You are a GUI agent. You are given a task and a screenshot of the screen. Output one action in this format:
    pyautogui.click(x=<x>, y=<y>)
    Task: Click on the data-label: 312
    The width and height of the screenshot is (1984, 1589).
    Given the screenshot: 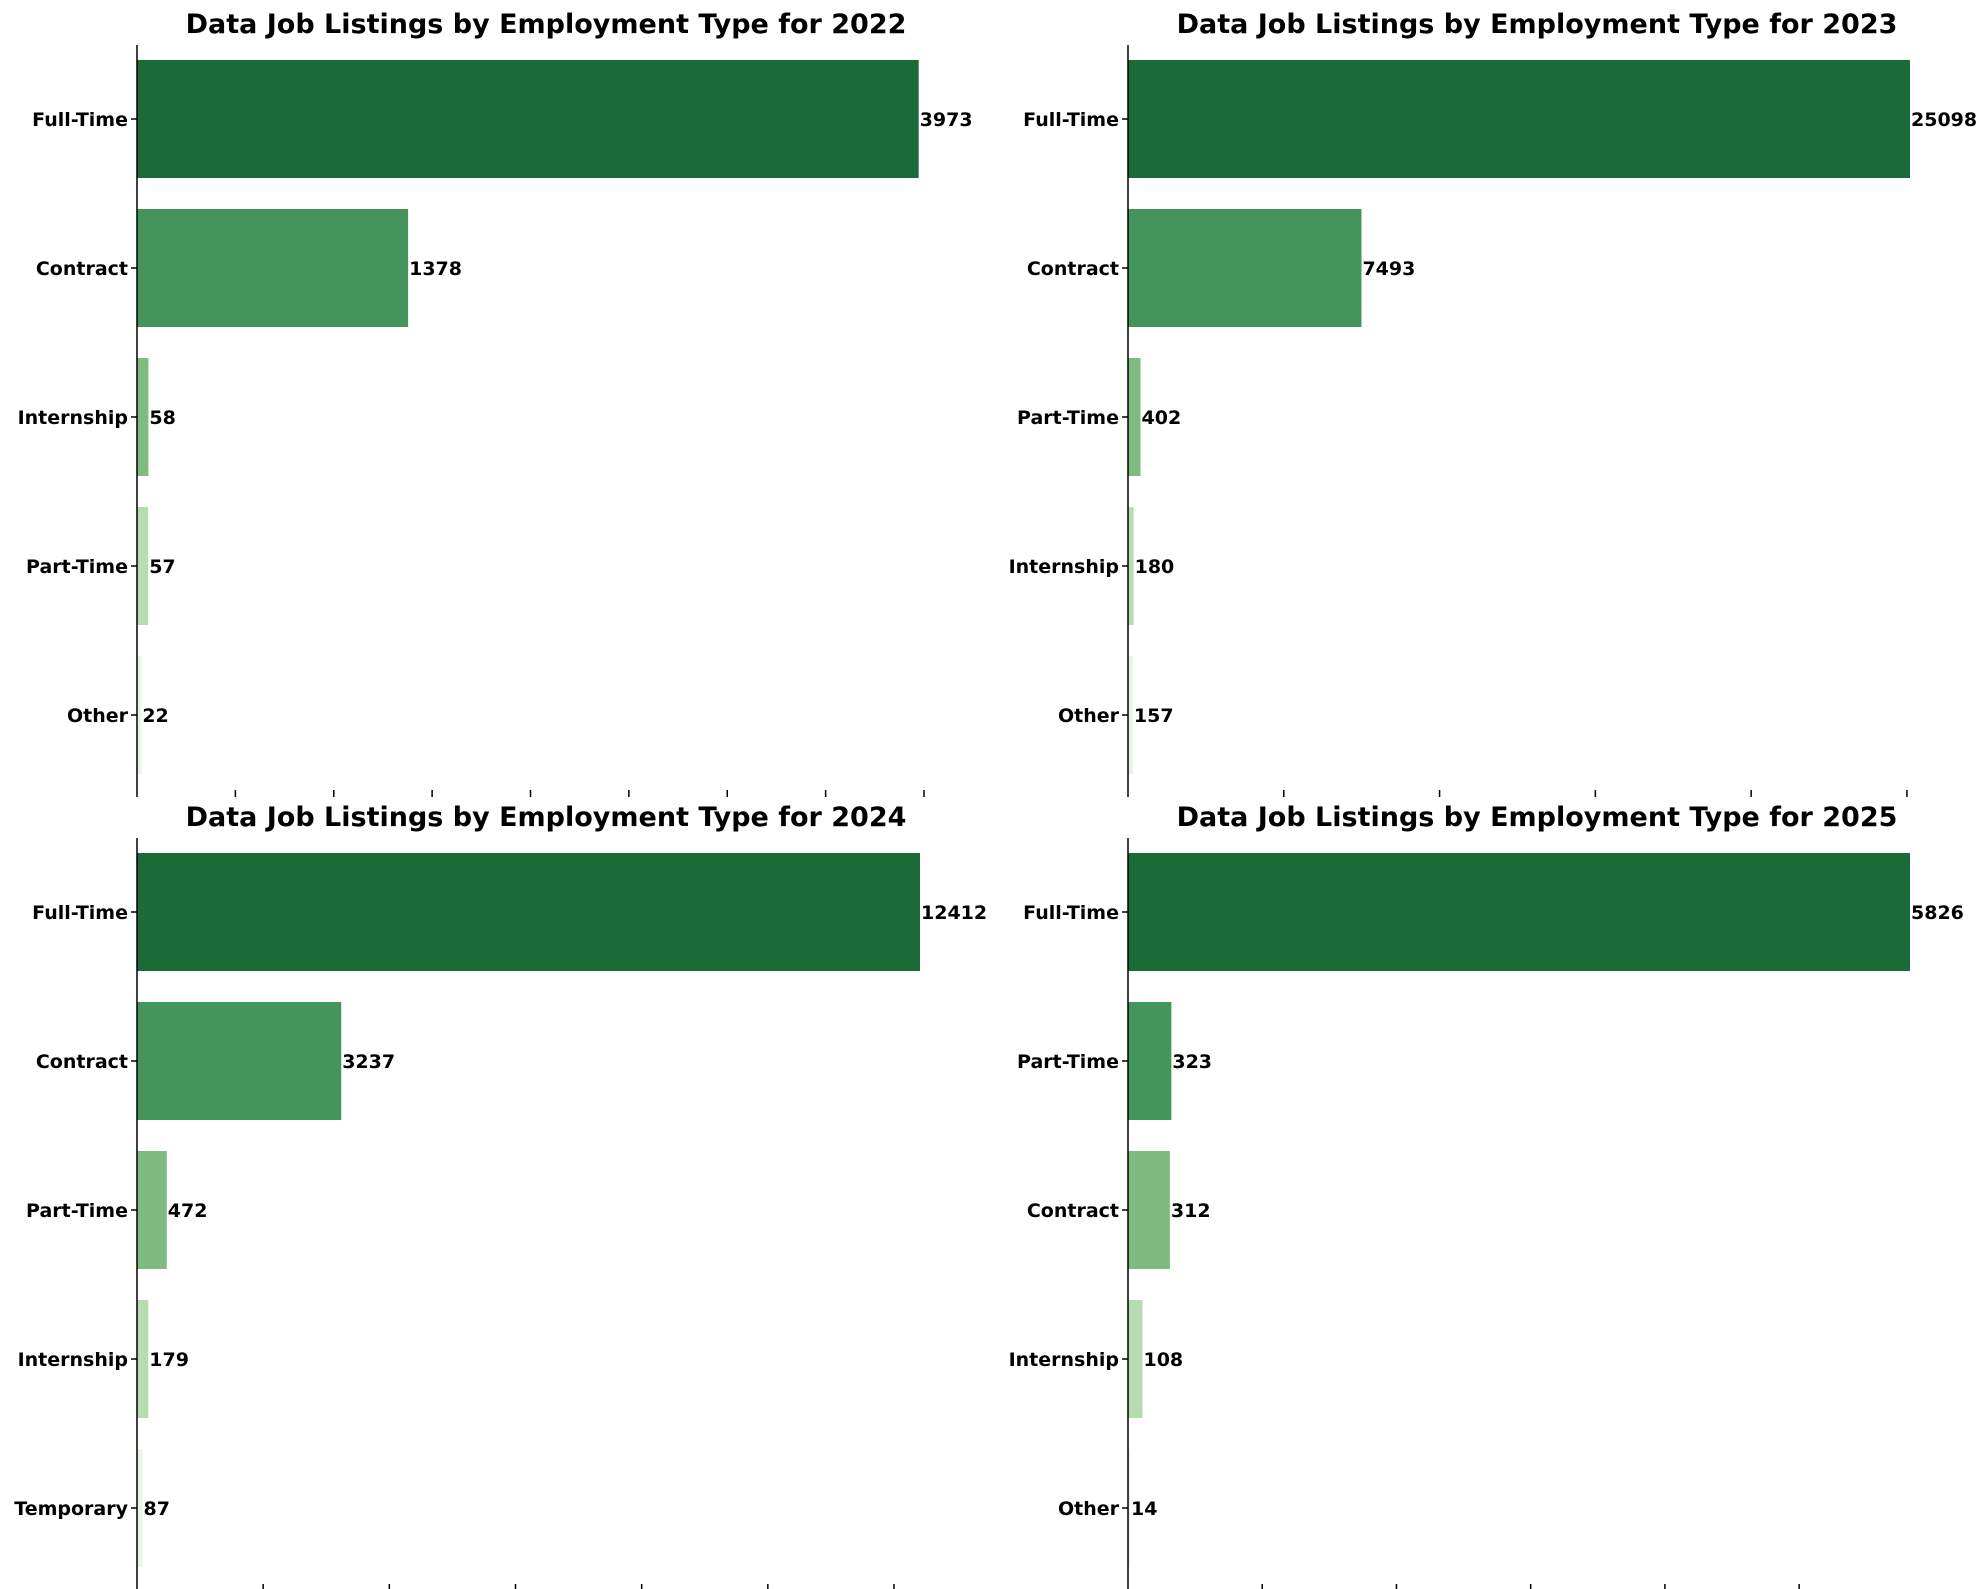 What is the action you would take?
    pyautogui.click(x=1191, y=1211)
    